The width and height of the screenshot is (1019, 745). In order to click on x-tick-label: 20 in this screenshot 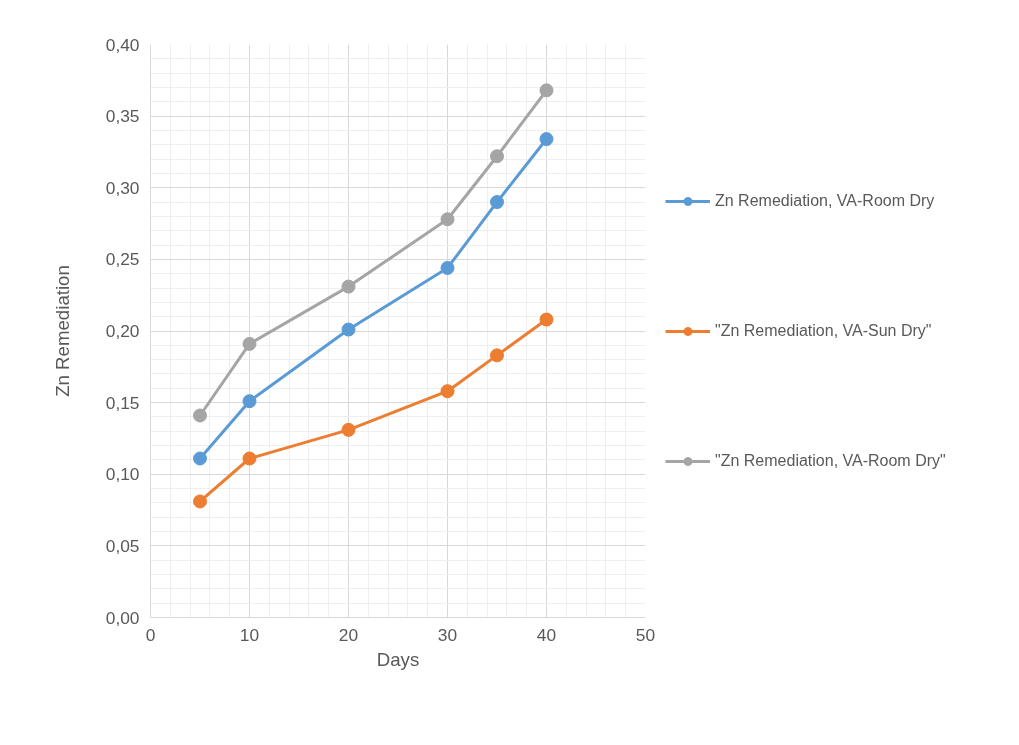, I will do `click(348, 634)`.